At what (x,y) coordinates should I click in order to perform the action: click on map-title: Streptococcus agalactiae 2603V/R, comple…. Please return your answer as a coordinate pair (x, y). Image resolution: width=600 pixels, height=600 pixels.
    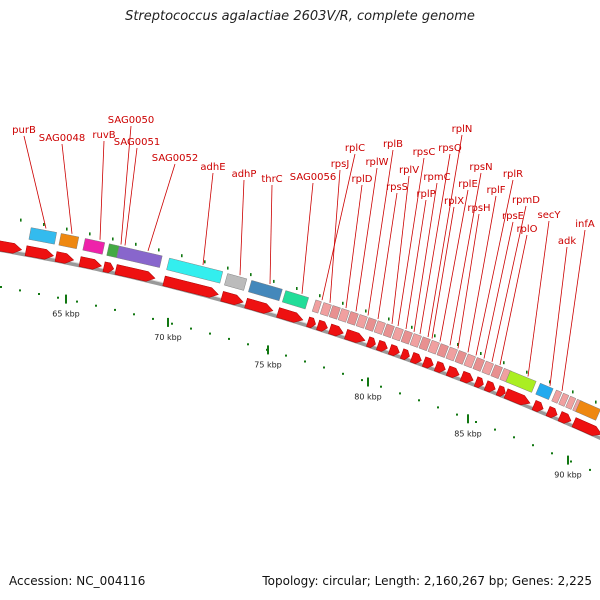
    Looking at the image, I should click on (300, 16).